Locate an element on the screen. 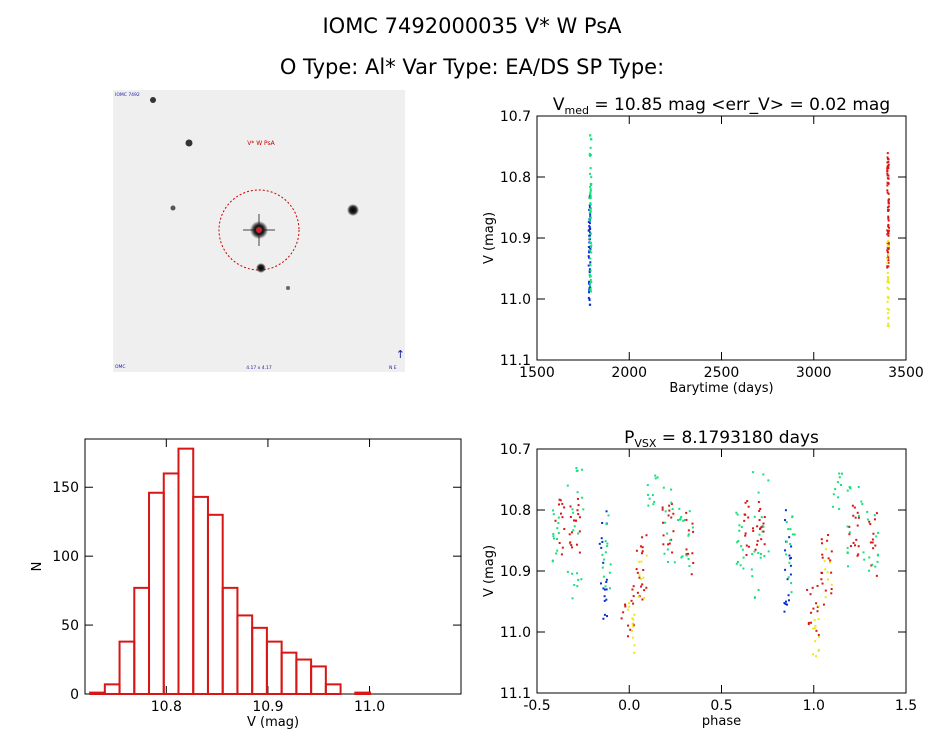  field-star is located at coordinates (288, 288).